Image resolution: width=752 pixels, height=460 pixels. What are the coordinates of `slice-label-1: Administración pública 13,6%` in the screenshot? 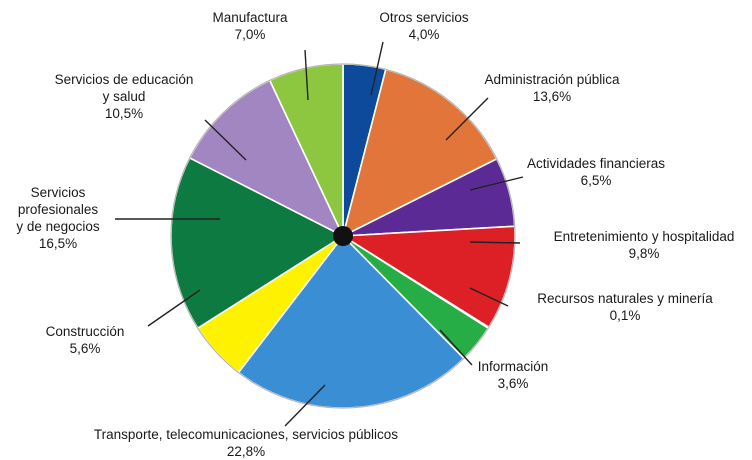 It's located at (552, 88).